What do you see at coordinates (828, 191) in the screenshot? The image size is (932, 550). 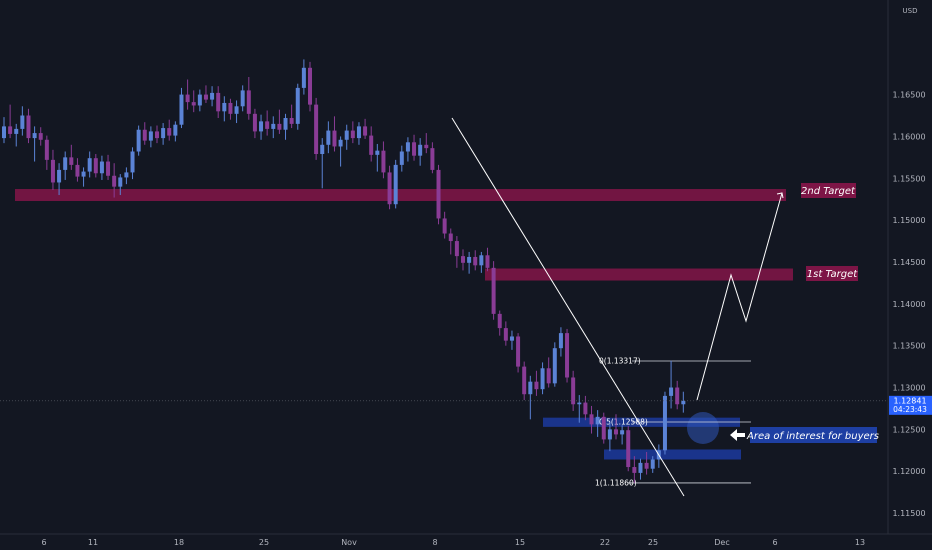 I see `target-label-2nd: 2nd Target` at bounding box center [828, 191].